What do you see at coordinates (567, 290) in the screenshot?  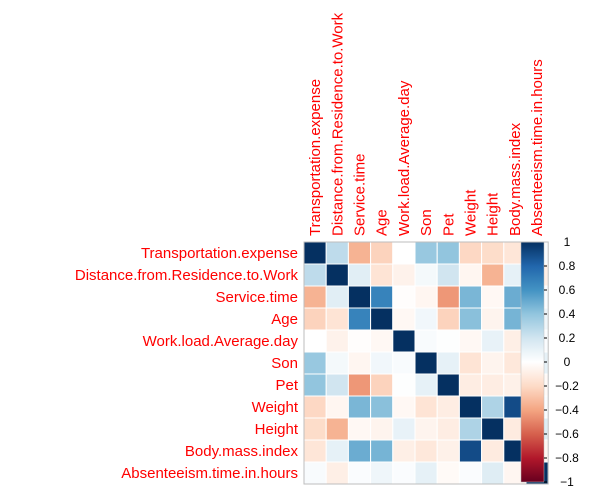 I see `colorbar-tick-label: 0.6` at bounding box center [567, 290].